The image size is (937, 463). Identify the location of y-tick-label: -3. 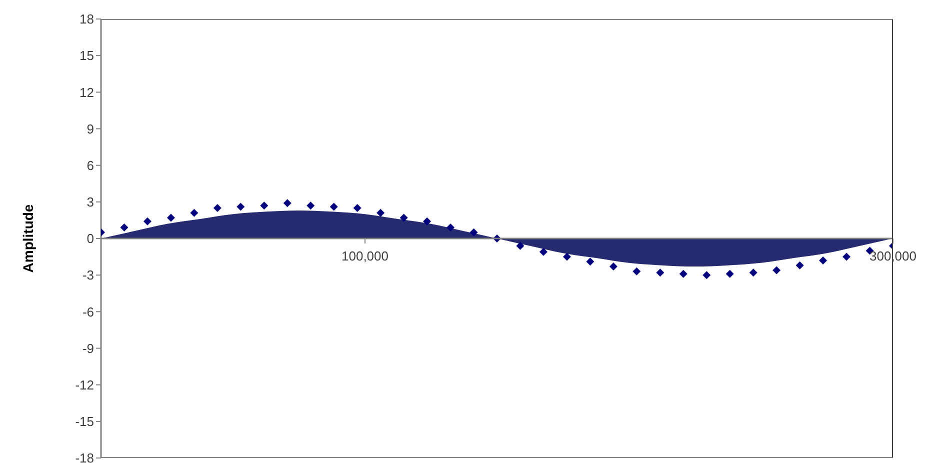
(88, 275).